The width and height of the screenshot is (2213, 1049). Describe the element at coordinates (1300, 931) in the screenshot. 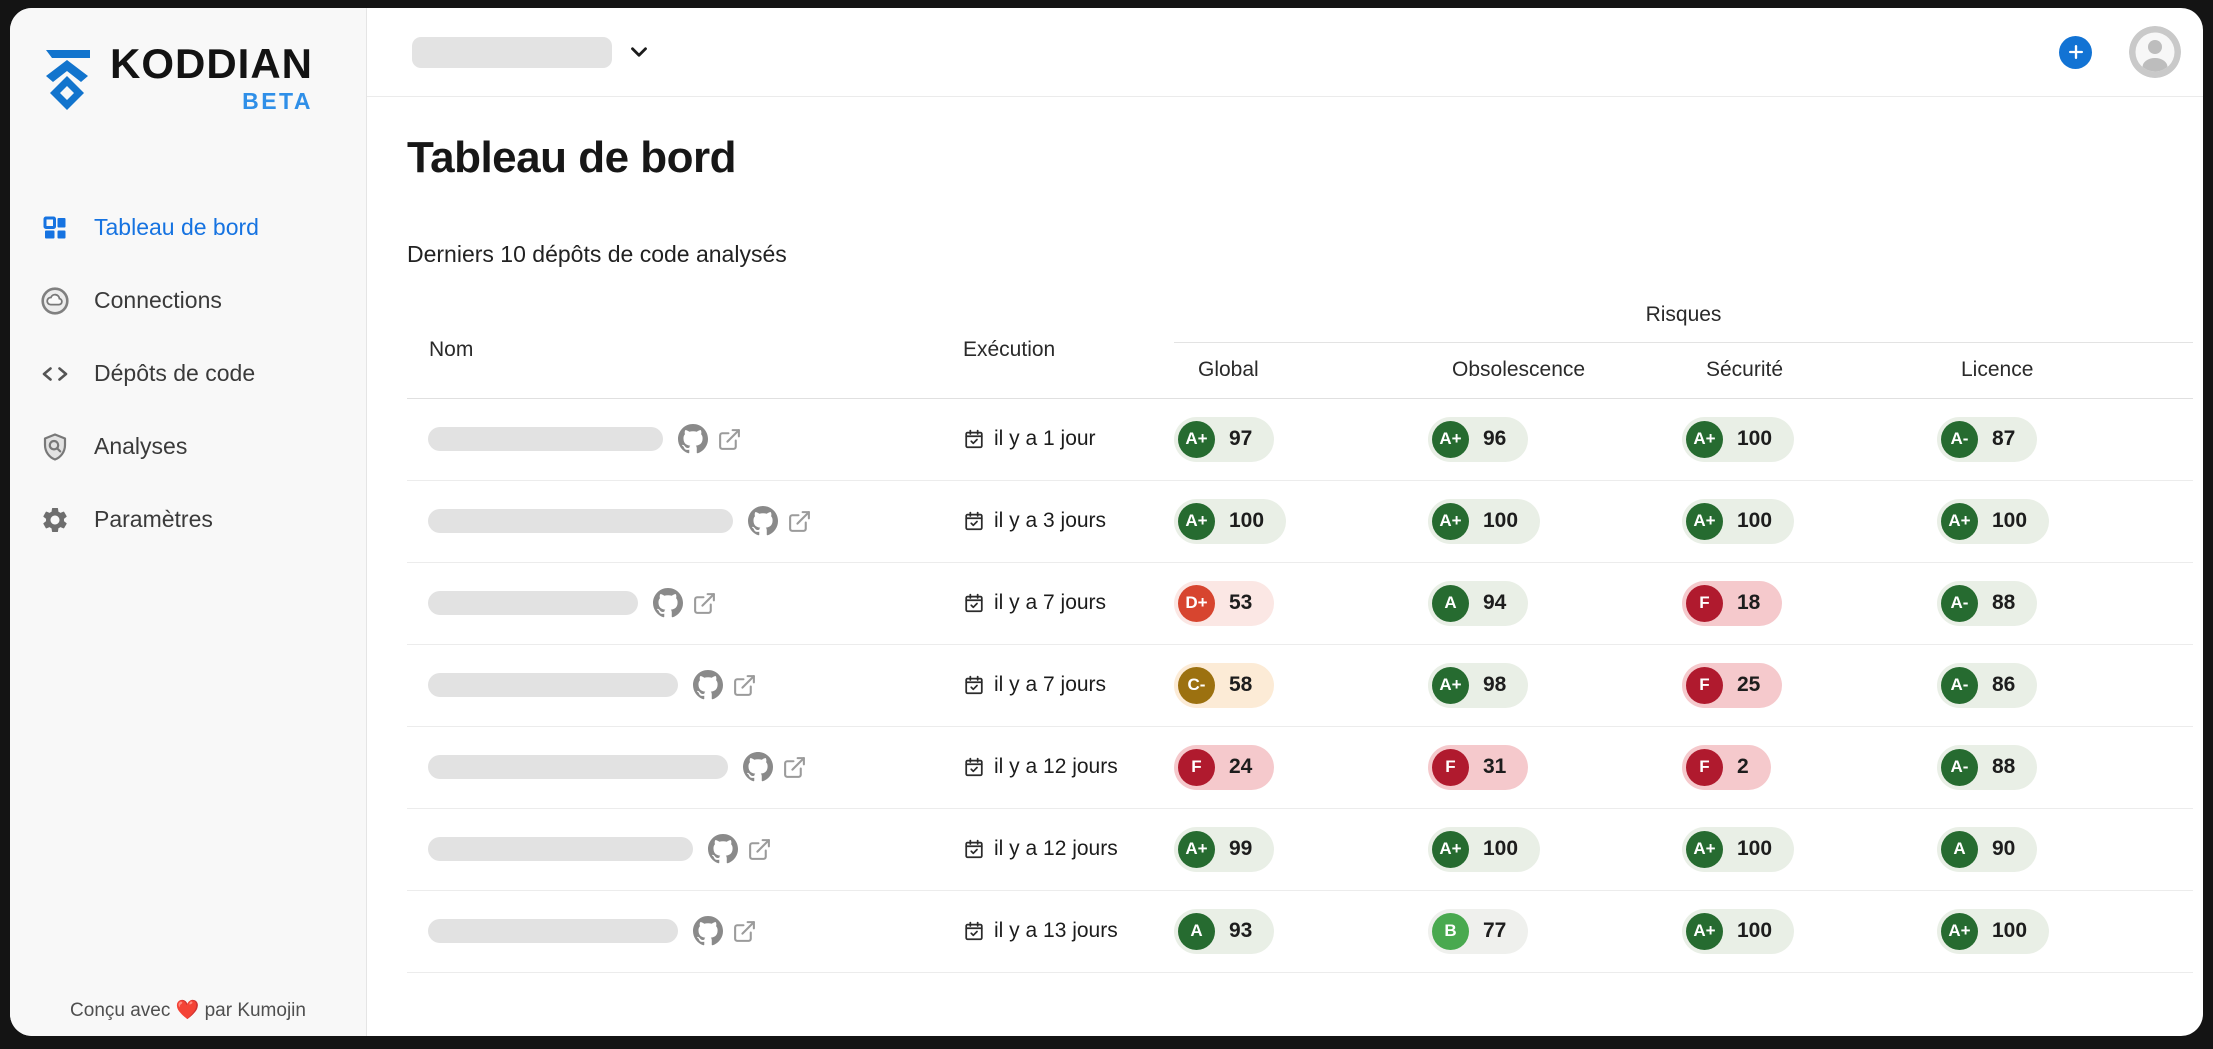

I see `table-row: il y a 13 jours A 93 B 77 A+ 100 A+ 100` at that location.